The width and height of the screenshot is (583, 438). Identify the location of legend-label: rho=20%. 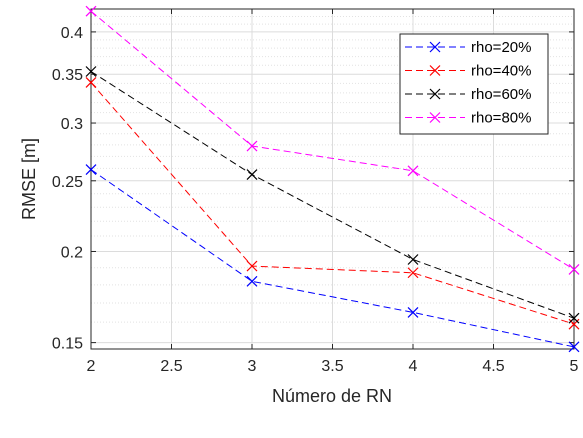
(501, 47).